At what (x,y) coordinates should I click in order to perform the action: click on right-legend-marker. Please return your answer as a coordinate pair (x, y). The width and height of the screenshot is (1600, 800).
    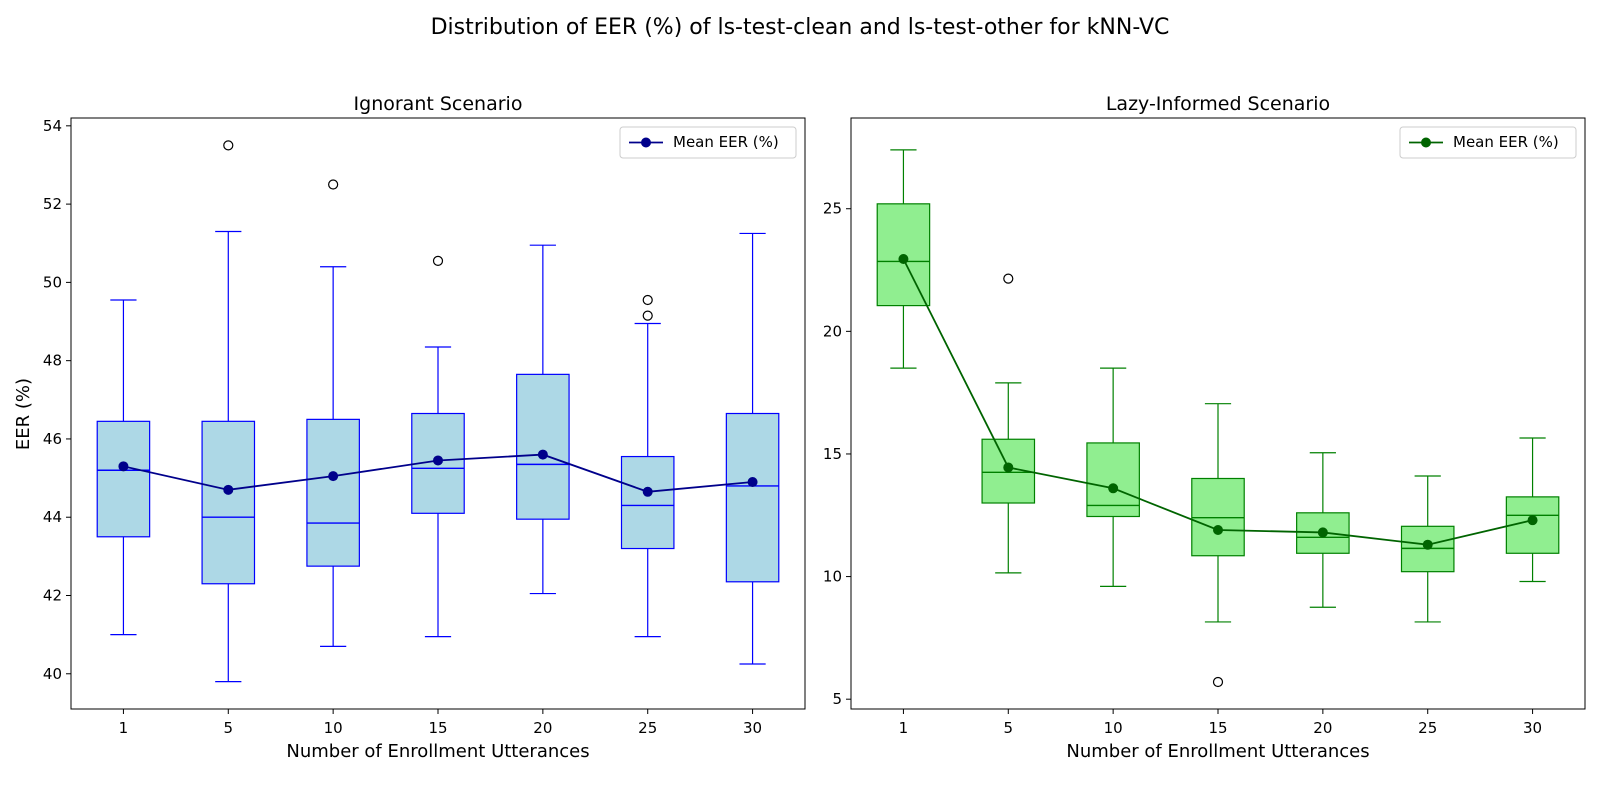
    Looking at the image, I should click on (1426, 142).